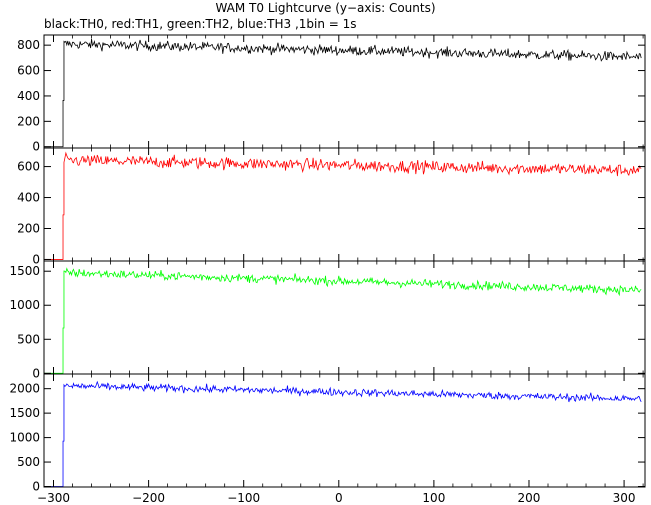  Describe the element at coordinates (28, 198) in the screenshot. I see `y-tick-label-th1-400: 400` at that location.